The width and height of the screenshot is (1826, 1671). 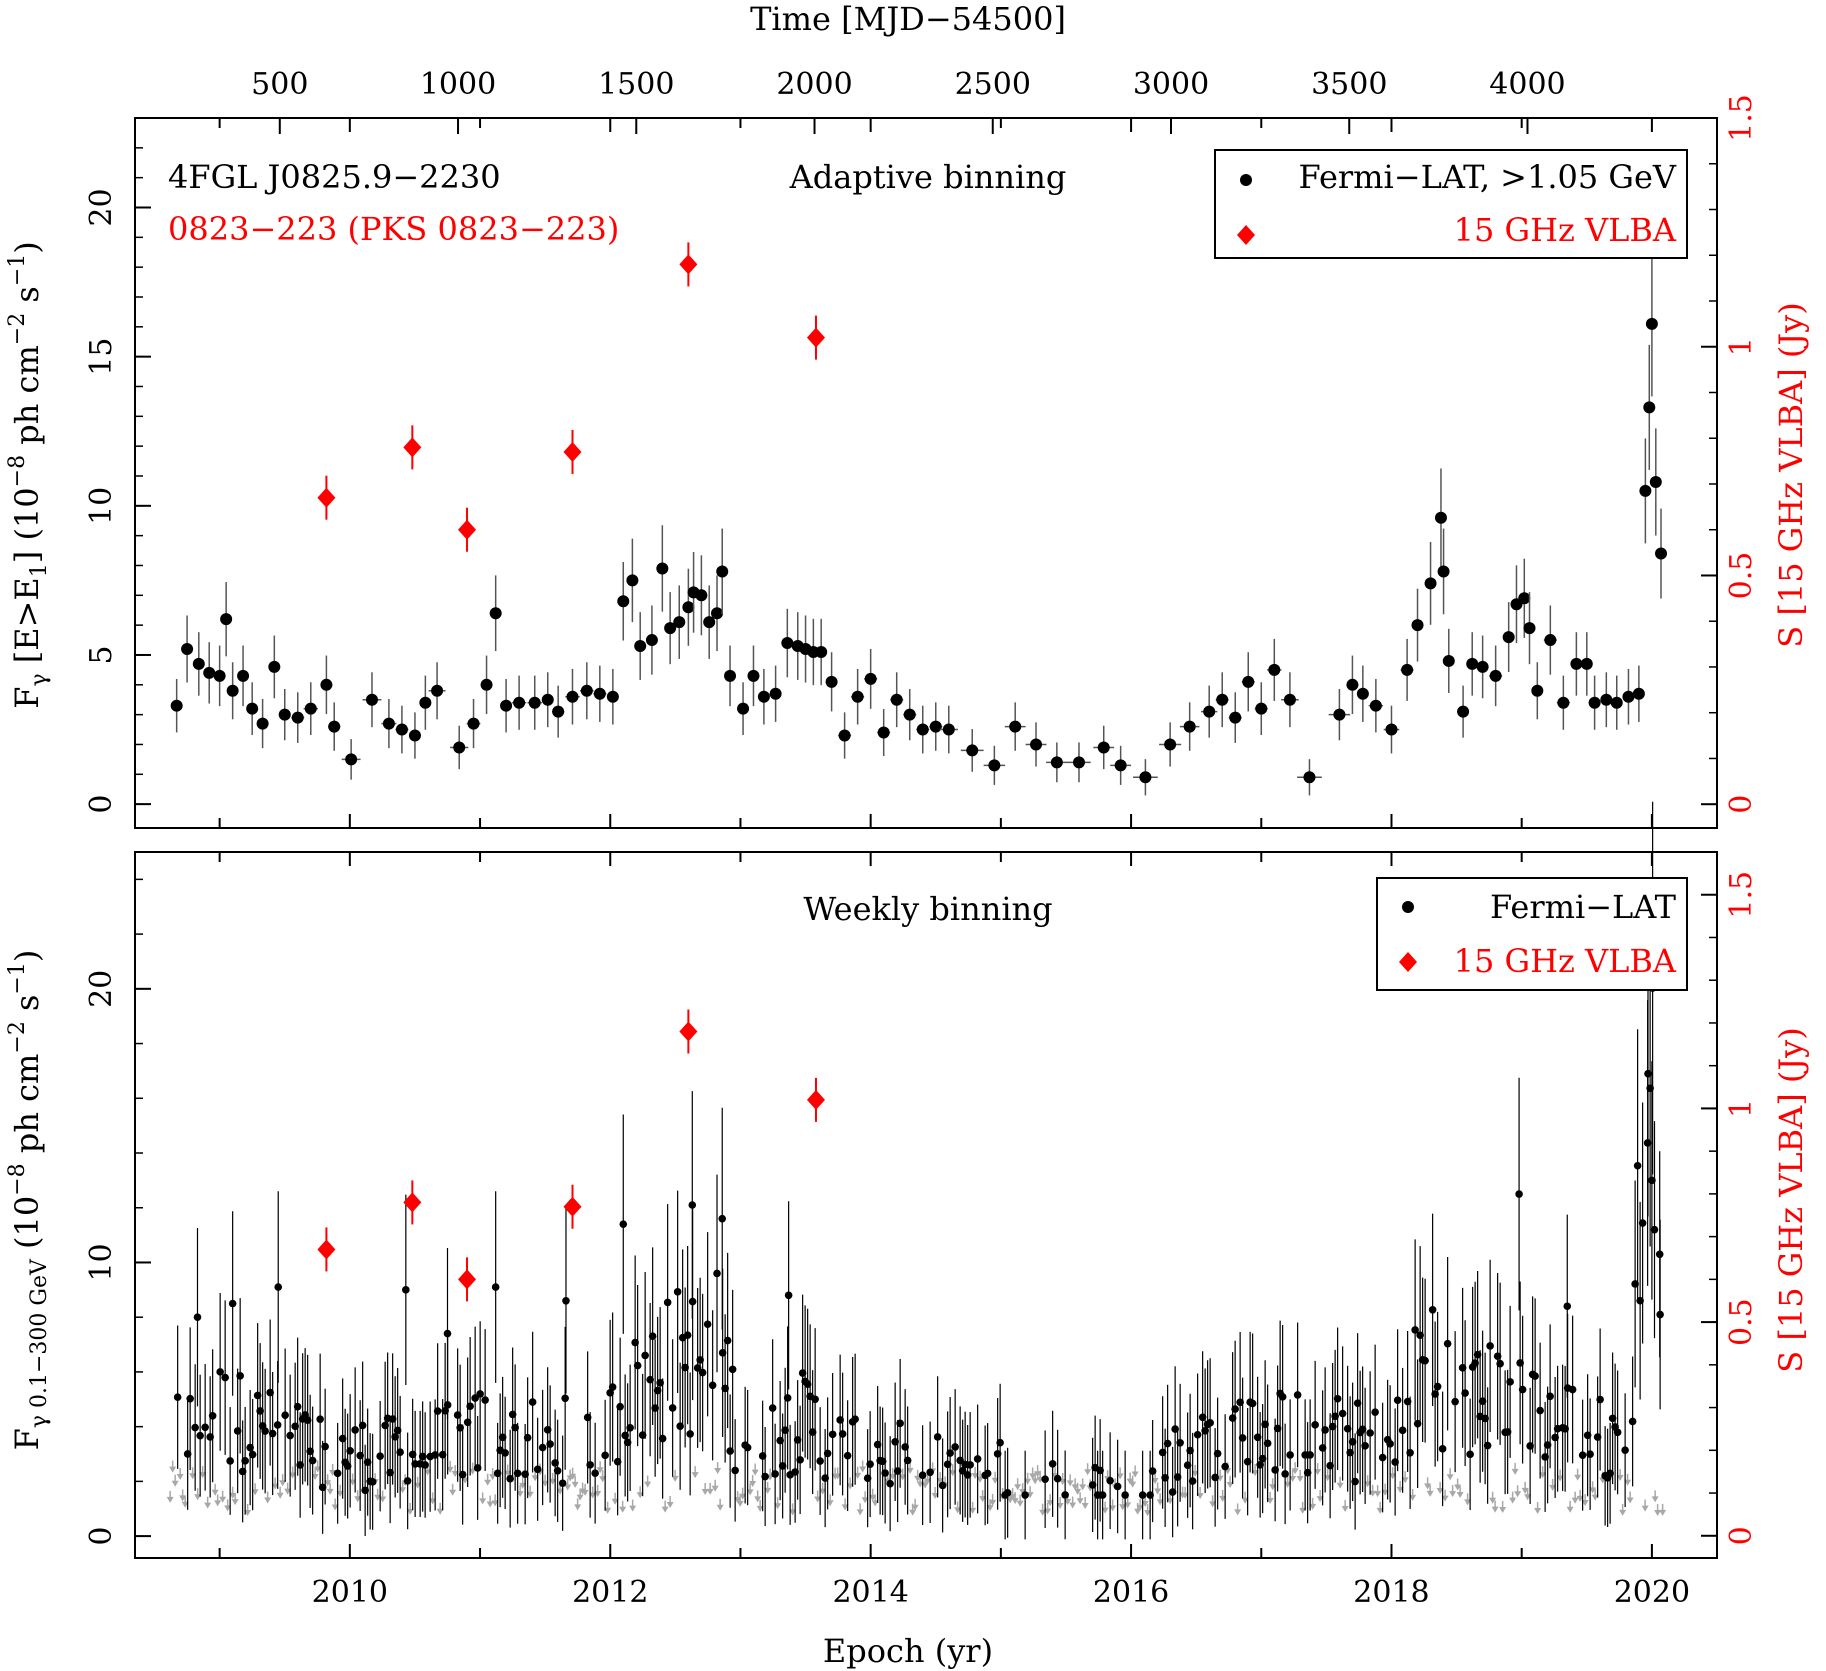 What do you see at coordinates (101, 989) in the screenshot?
I see `bottom-ytick-label: 20` at bounding box center [101, 989].